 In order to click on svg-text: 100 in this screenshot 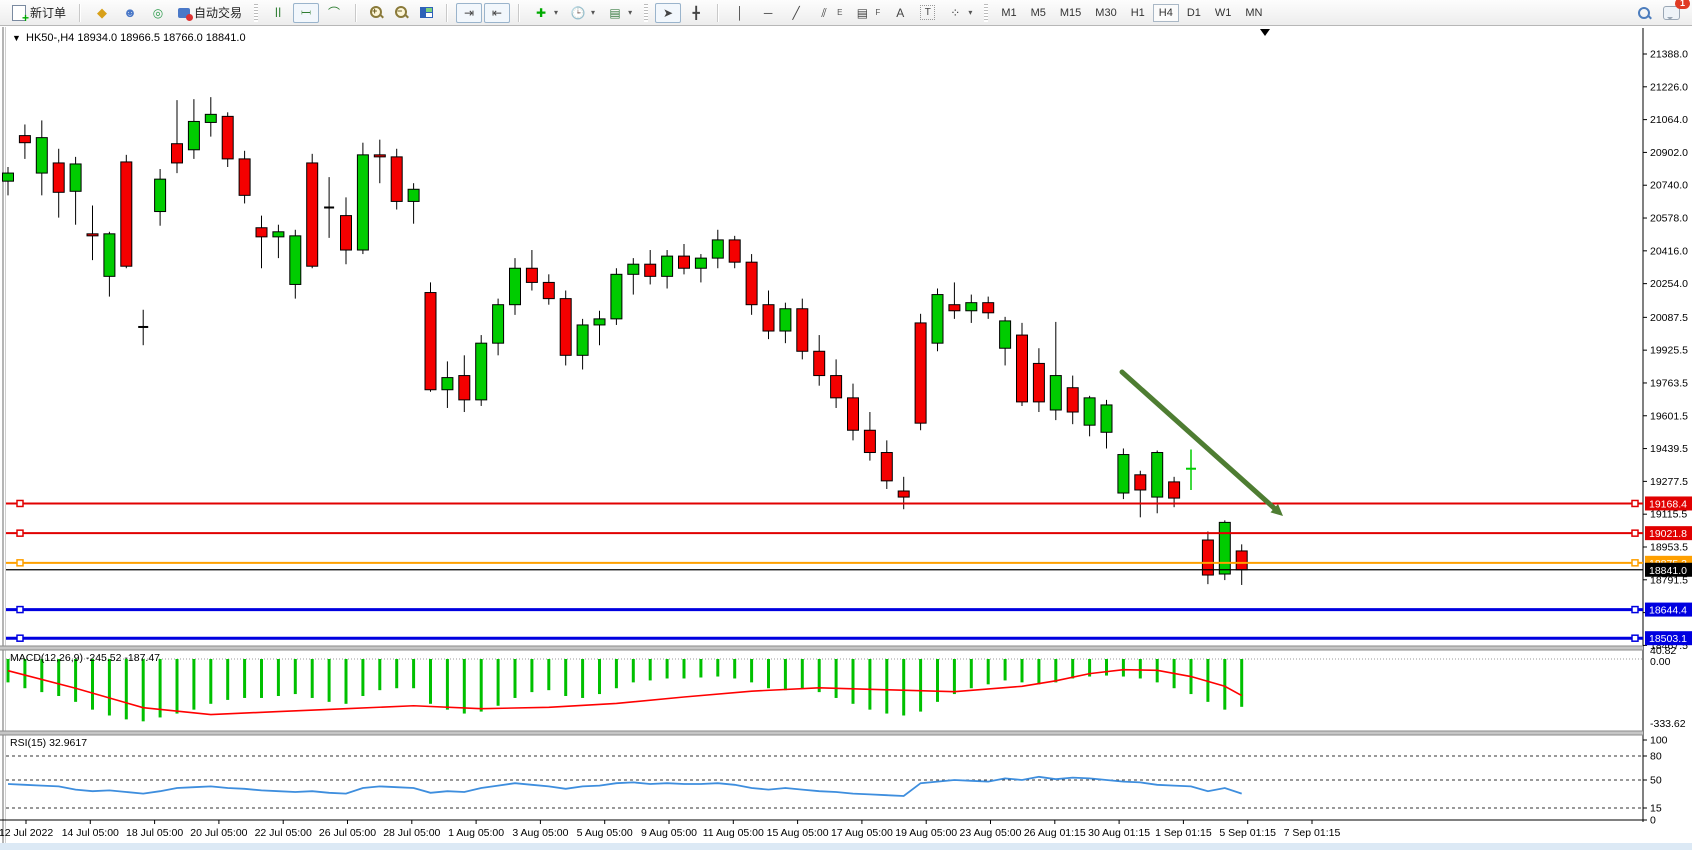, I will do `click(1659, 741)`.